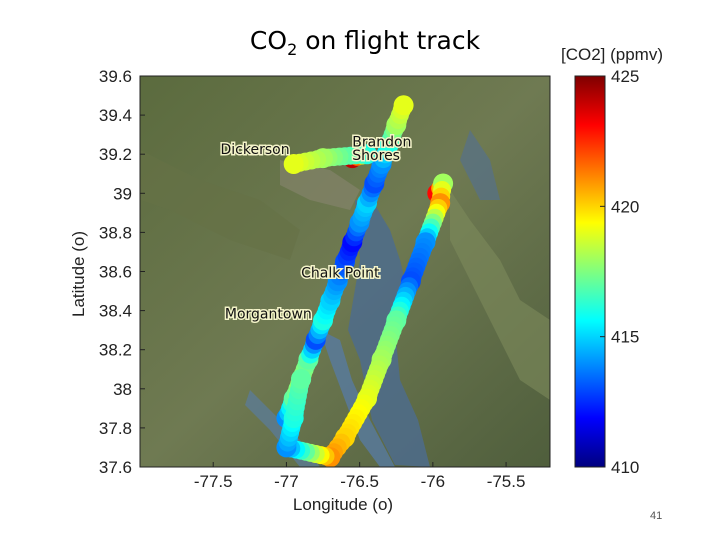  Describe the element at coordinates (359, 481) in the screenshot. I see `x-tick-label: -76.5` at that location.